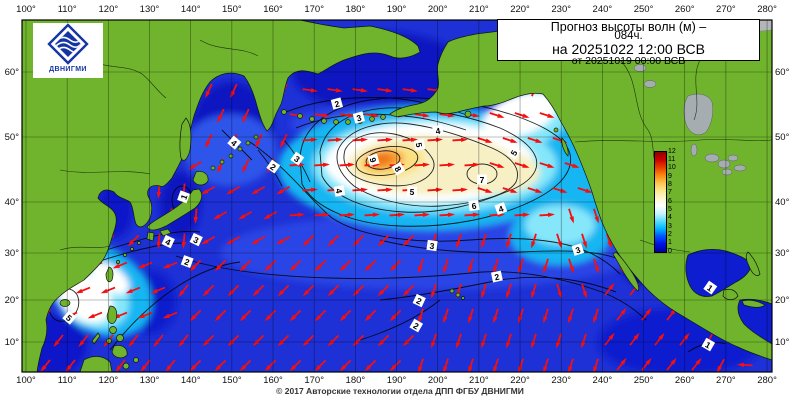 The width and height of the screenshot is (800, 400). What do you see at coordinates (479, 380) in the screenshot?
I see `lon-label-bottom: 210°` at bounding box center [479, 380].